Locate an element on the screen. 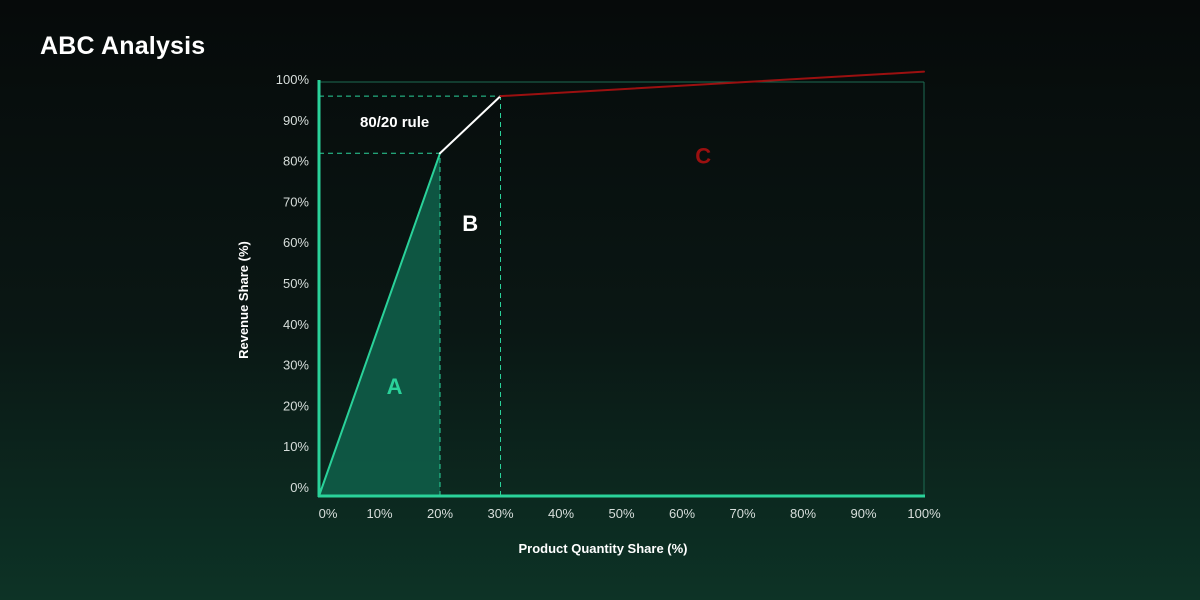  guide-lines is located at coordinates (410, 295).